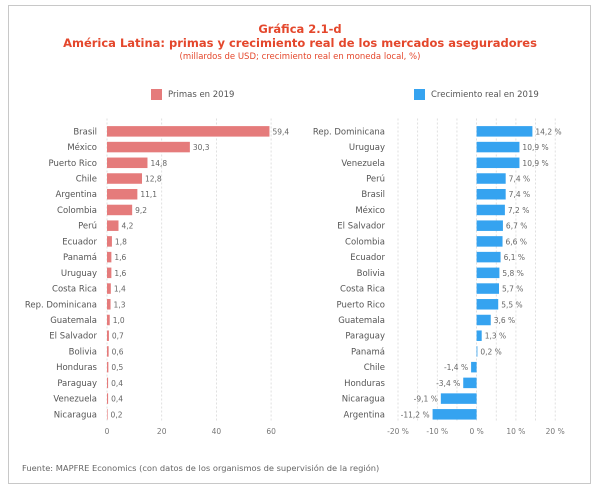 The width and height of the screenshot is (600, 495). Describe the element at coordinates (118, 351) in the screenshot. I see `data-label: 0,6` at that location.